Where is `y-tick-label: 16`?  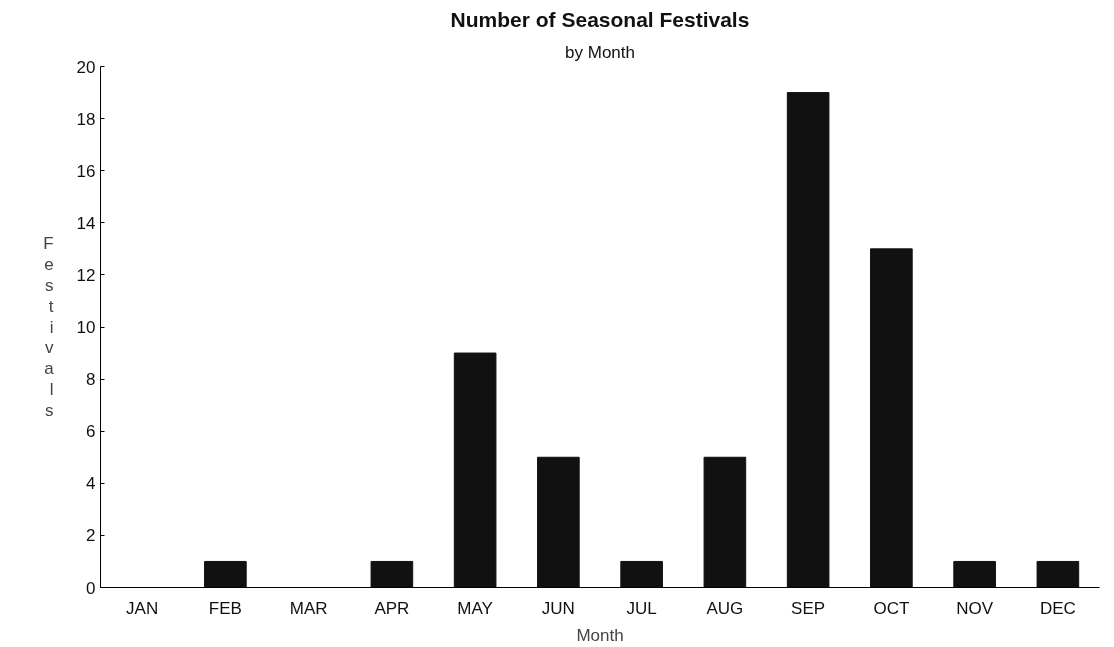 y-tick-label: 16 is located at coordinates (86, 171).